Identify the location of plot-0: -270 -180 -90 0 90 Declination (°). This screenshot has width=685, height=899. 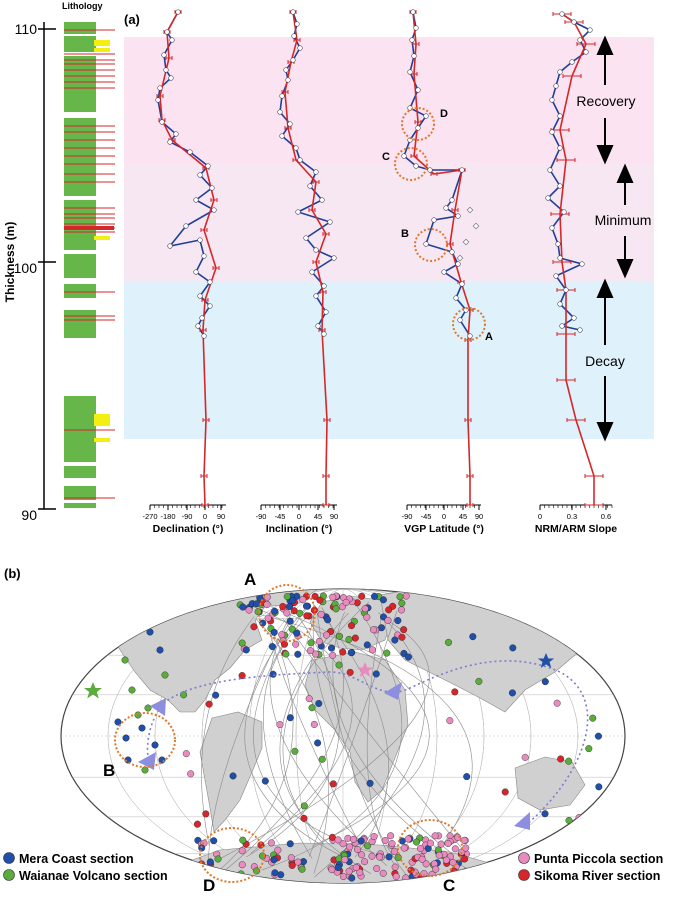
(184, 272).